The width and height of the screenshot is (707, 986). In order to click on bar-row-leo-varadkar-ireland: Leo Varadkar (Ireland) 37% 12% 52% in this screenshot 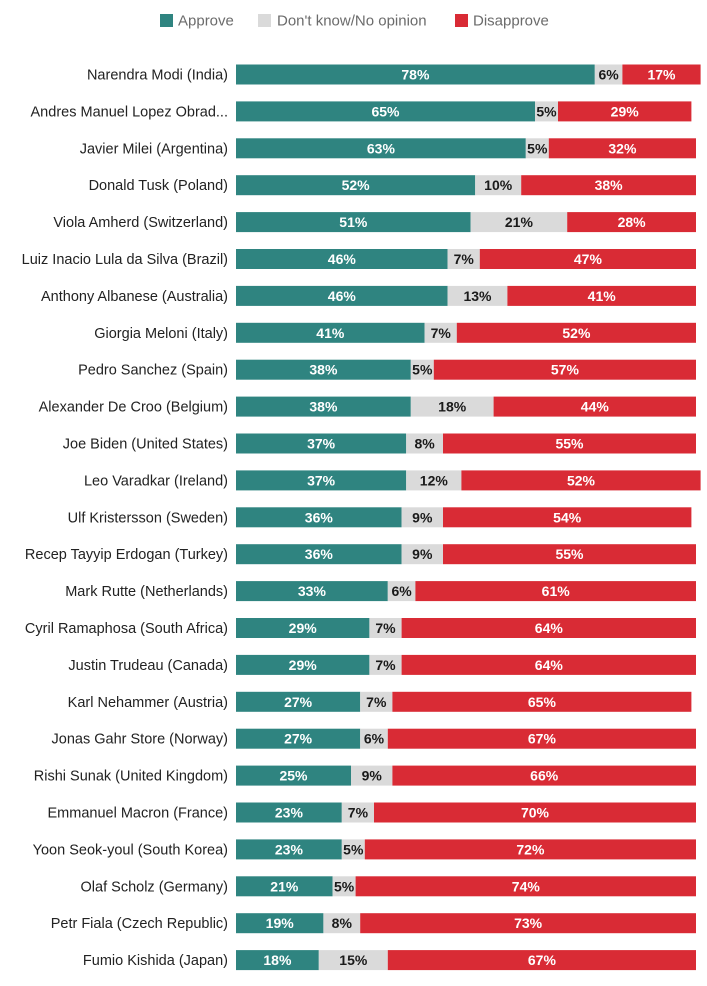, I will do `click(392, 480)`.